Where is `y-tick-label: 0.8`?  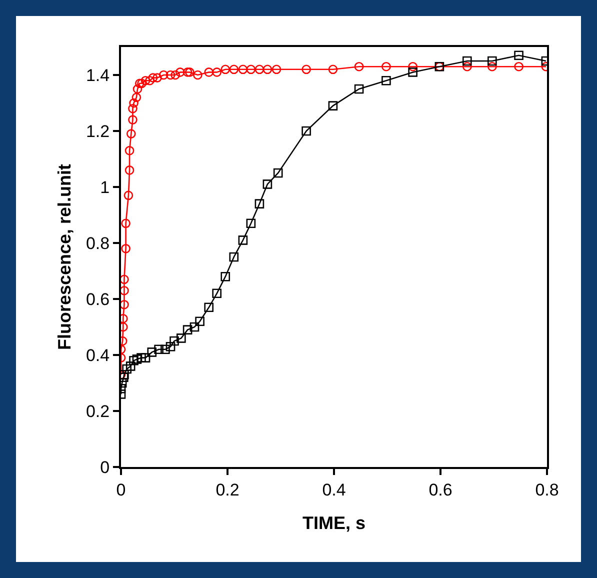 y-tick-label: 0.8 is located at coordinates (98, 243).